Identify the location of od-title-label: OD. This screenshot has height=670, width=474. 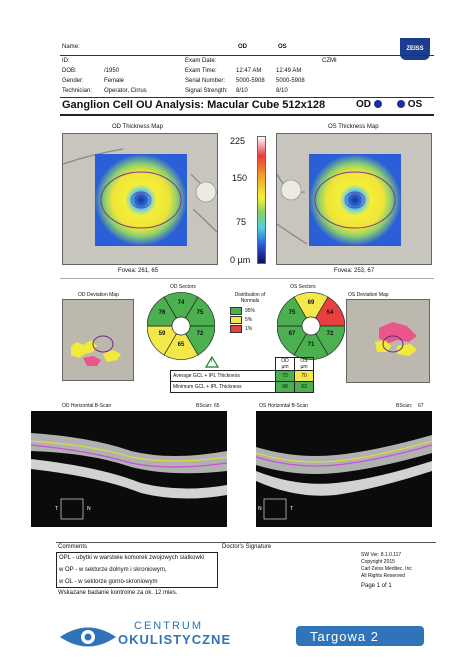
(363, 104).